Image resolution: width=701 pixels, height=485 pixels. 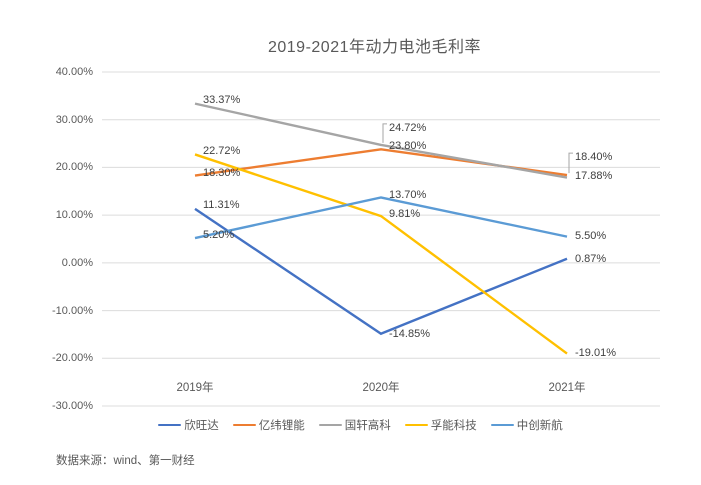 I want to click on legend-item: 中创新航, so click(x=526, y=425).